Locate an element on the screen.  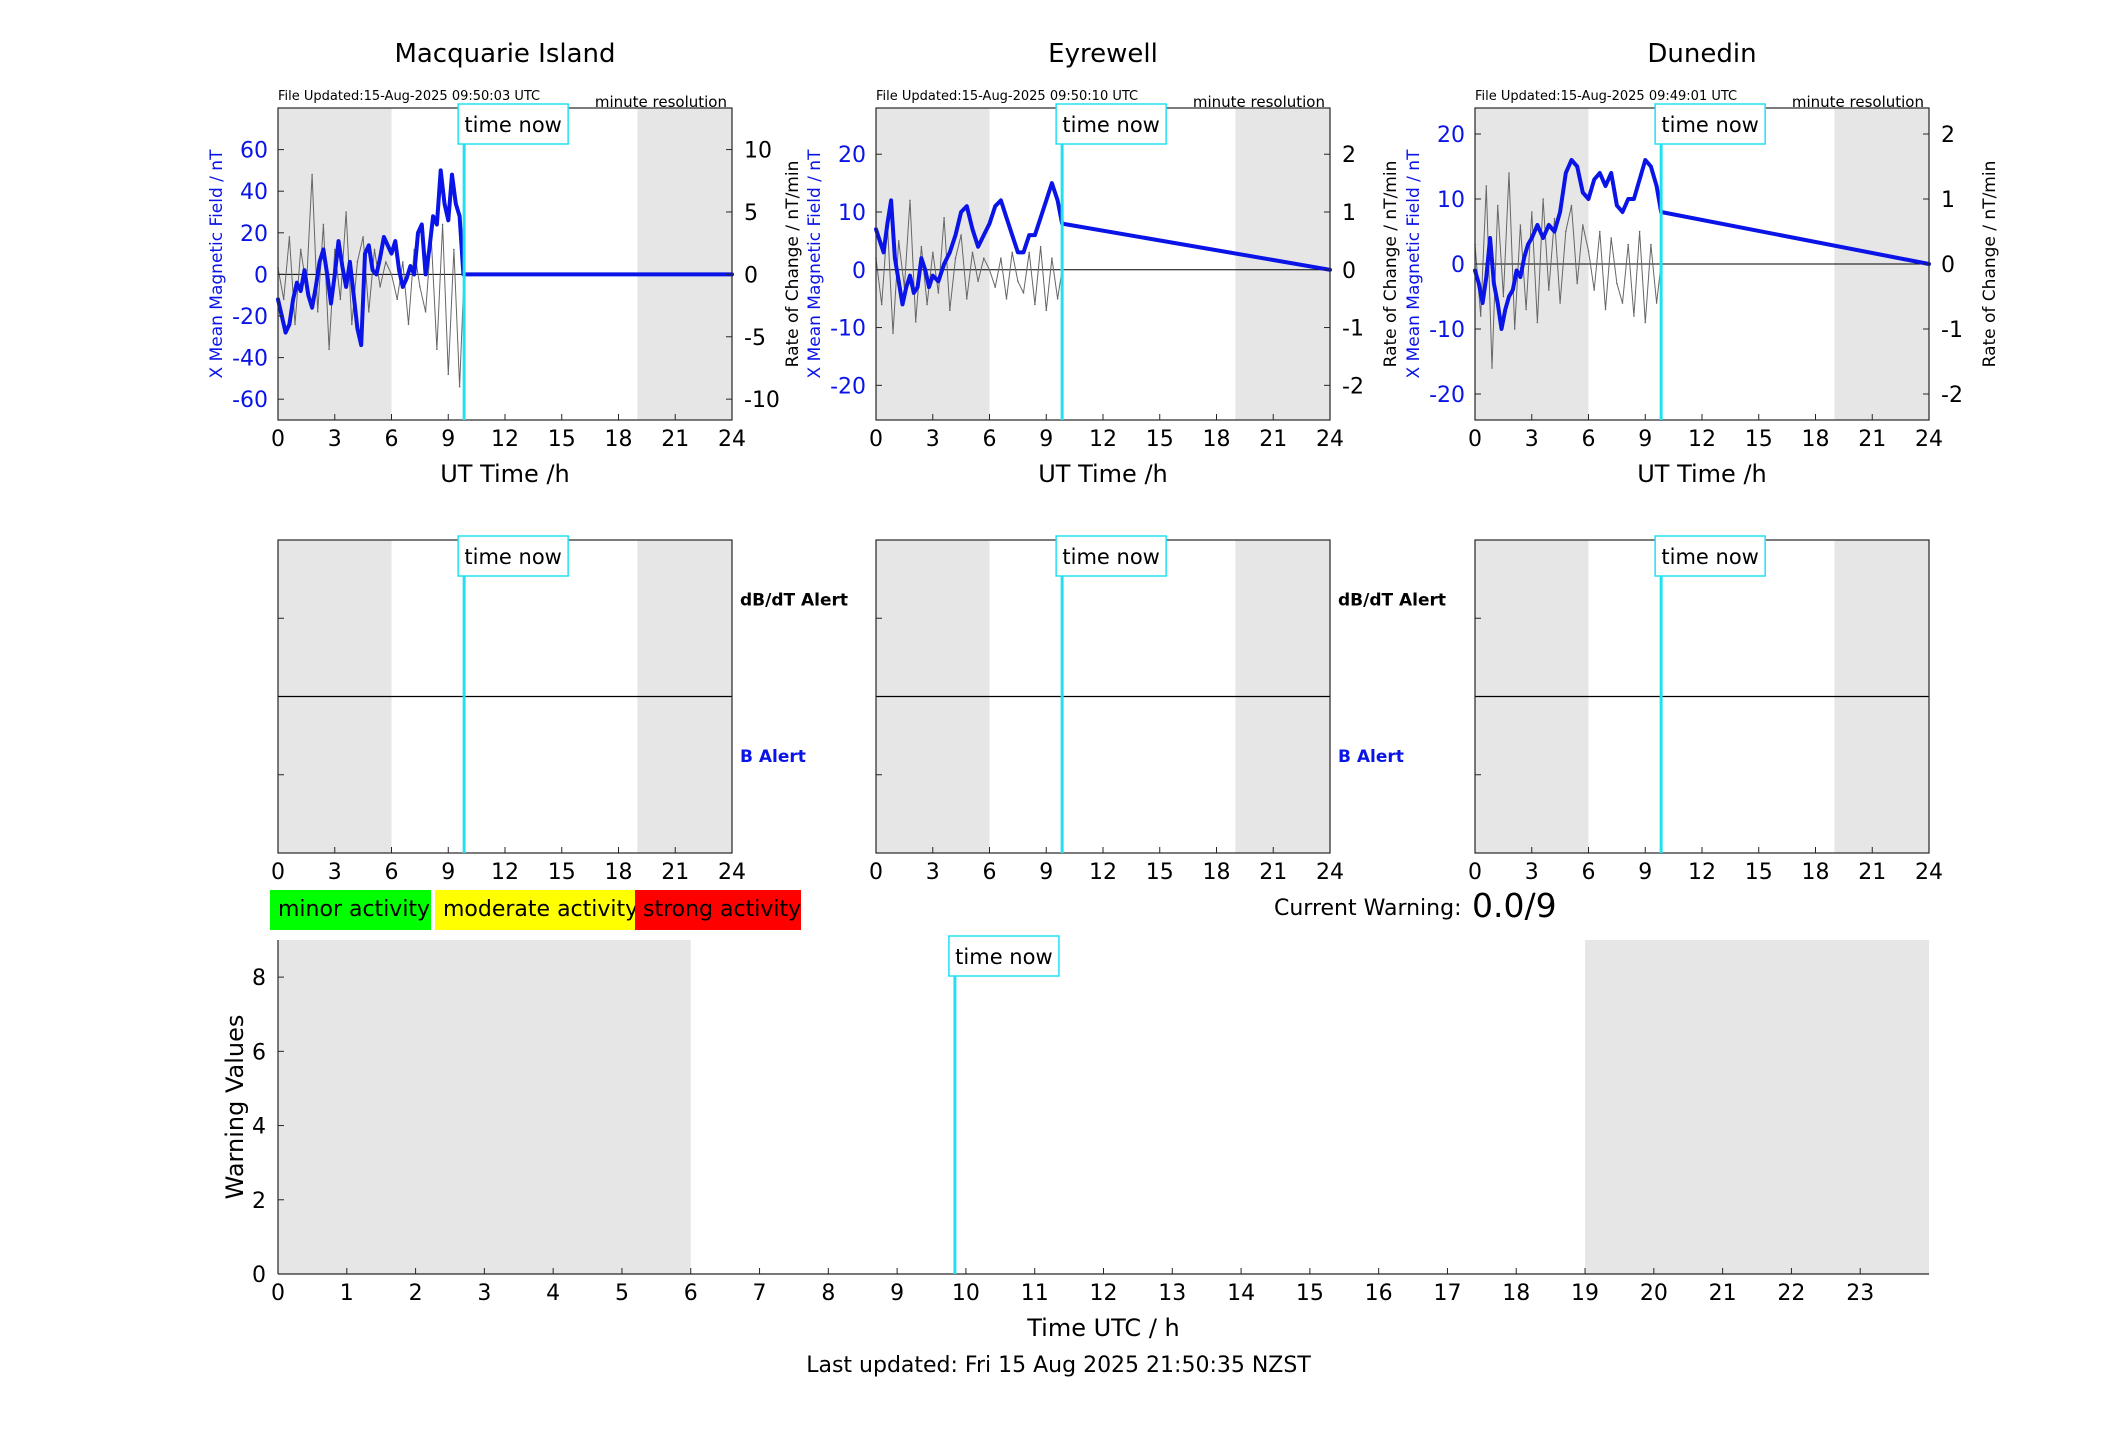
alert-1-xtick-label: 6 is located at coordinates (990, 872).